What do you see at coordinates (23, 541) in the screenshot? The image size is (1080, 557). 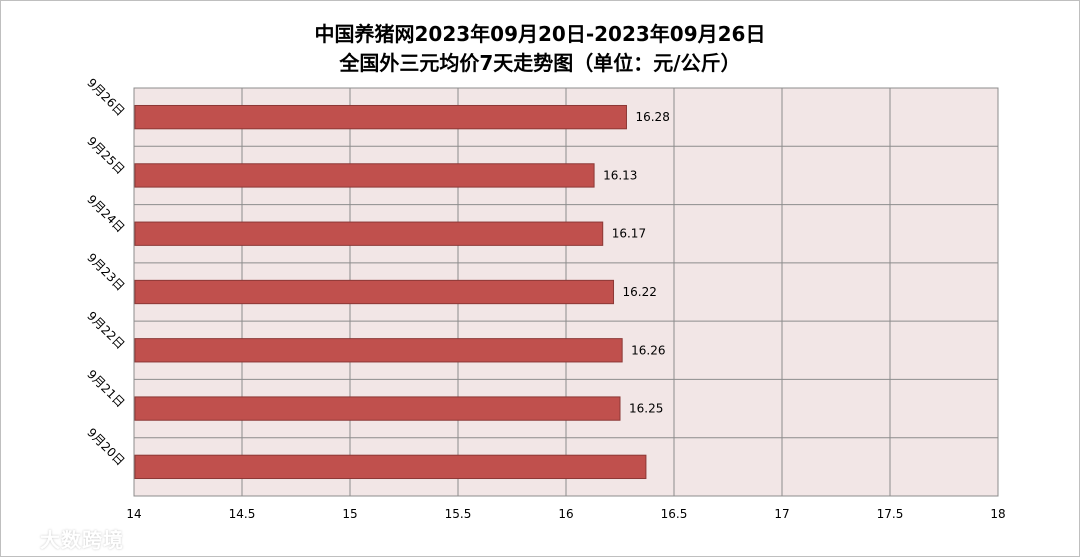 I see `watermark-logo-icon` at bounding box center [23, 541].